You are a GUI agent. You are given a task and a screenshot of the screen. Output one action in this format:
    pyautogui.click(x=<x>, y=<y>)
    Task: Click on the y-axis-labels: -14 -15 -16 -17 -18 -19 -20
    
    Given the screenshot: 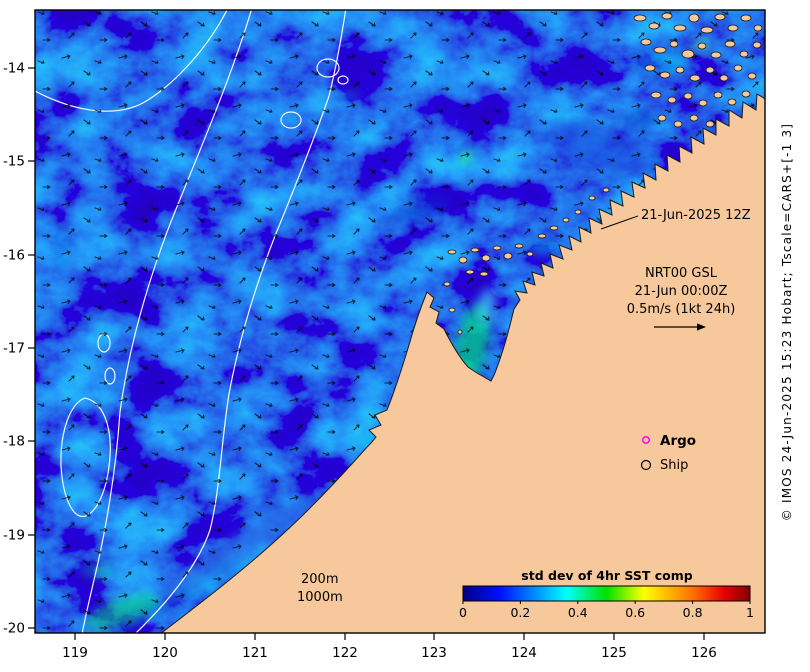 What is the action you would take?
    pyautogui.click(x=14, y=349)
    